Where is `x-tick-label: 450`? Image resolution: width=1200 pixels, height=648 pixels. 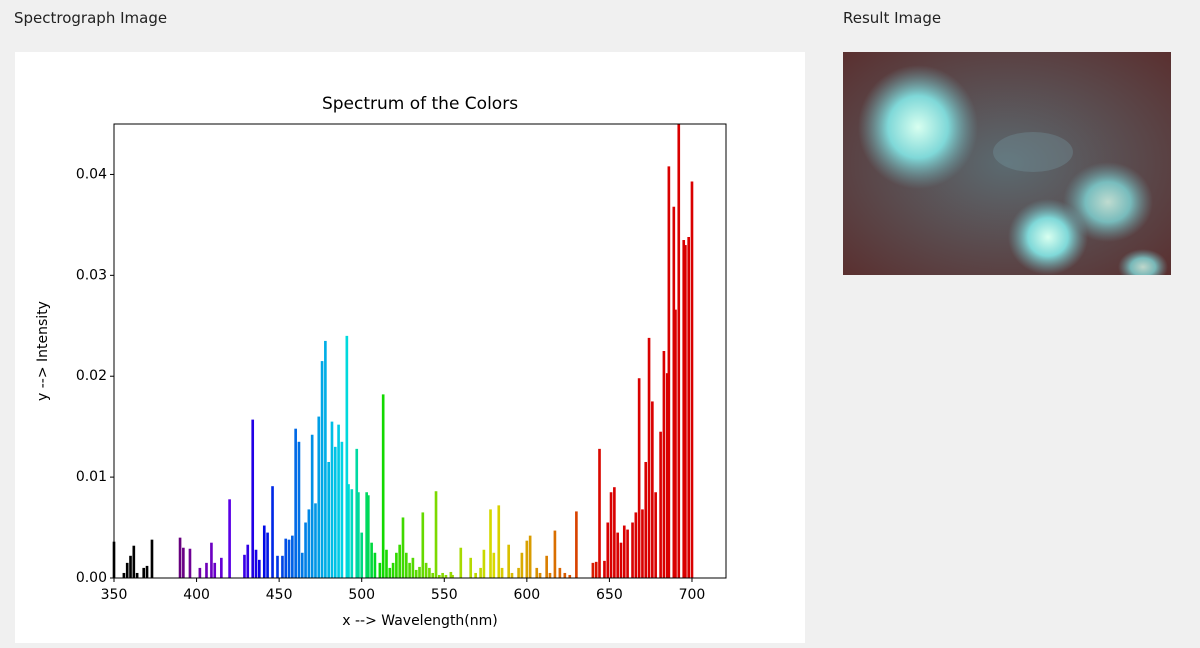 x-tick-label: 450 is located at coordinates (279, 595).